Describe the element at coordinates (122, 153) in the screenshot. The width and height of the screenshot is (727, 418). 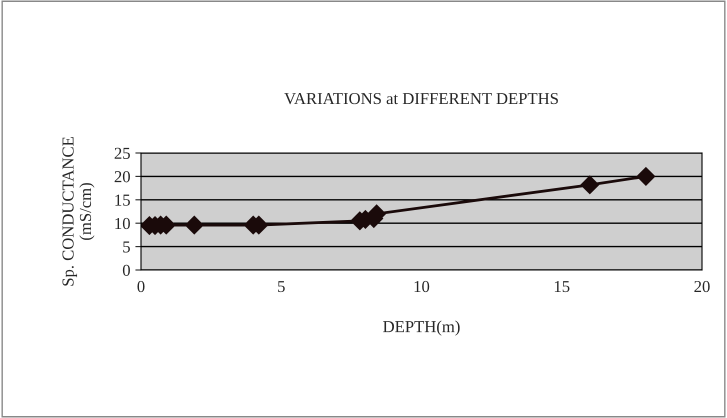
I see `y-tick-label: 25` at that location.